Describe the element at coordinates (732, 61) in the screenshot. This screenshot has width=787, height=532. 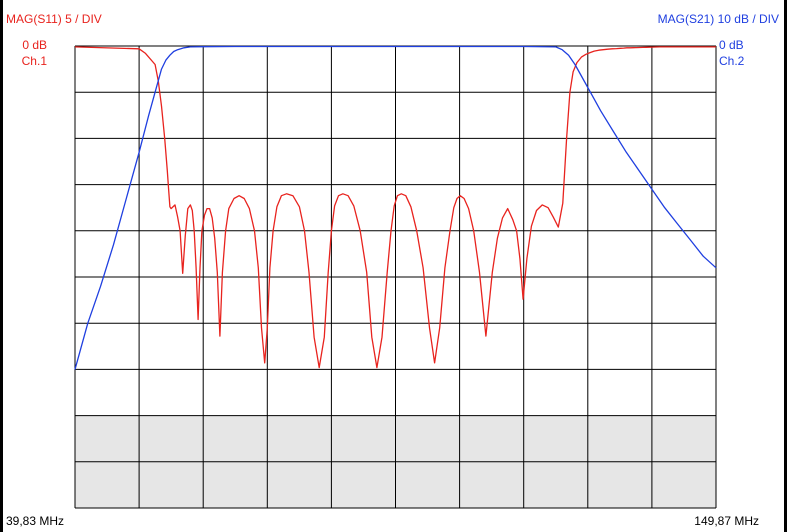
I see `s21-channel-label: Ch.2` at that location.